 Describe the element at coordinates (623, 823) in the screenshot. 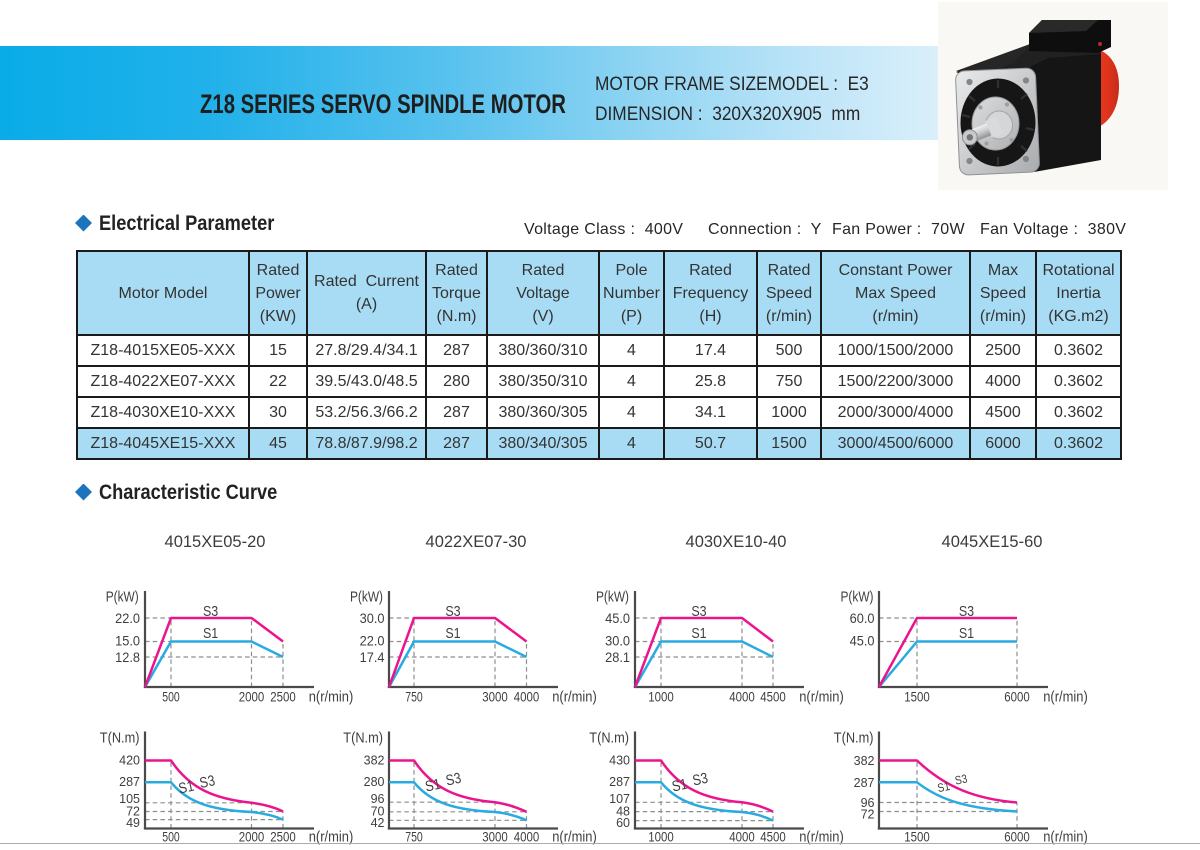

I see `svg-text: 60` at that location.